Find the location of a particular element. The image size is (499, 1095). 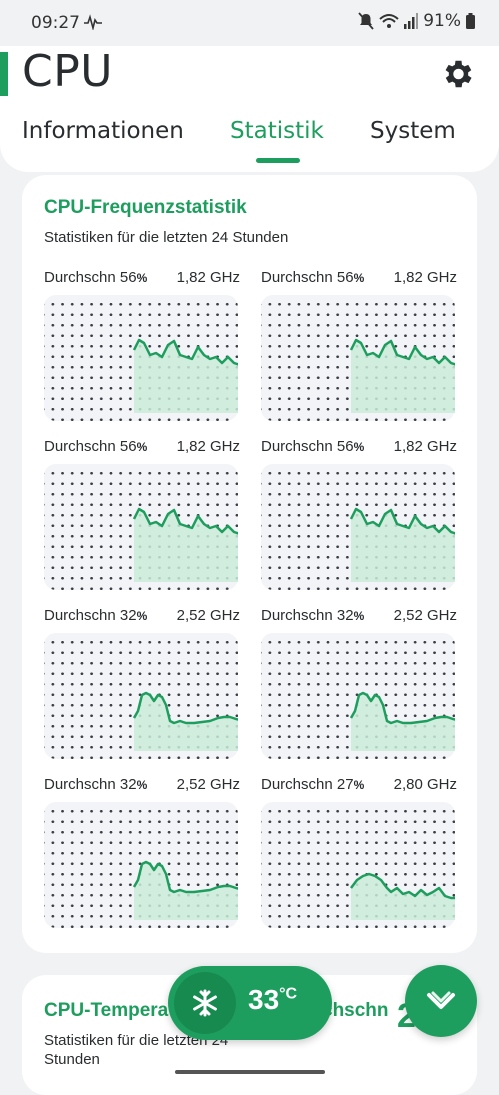

snowflake-button is located at coordinates (205, 1003).